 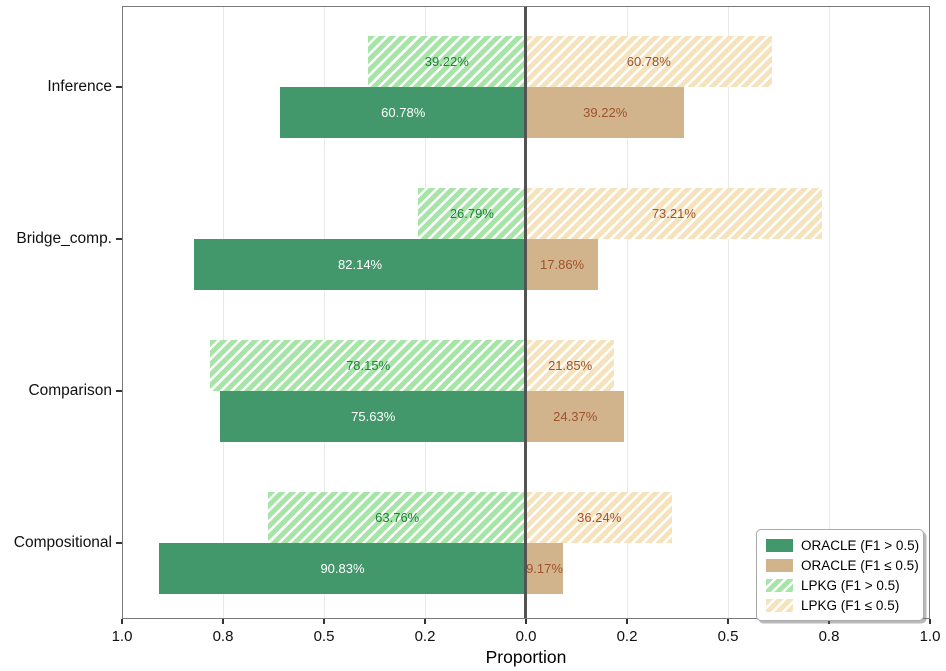 I want to click on bar-value-label: 63.76%, so click(x=397, y=517).